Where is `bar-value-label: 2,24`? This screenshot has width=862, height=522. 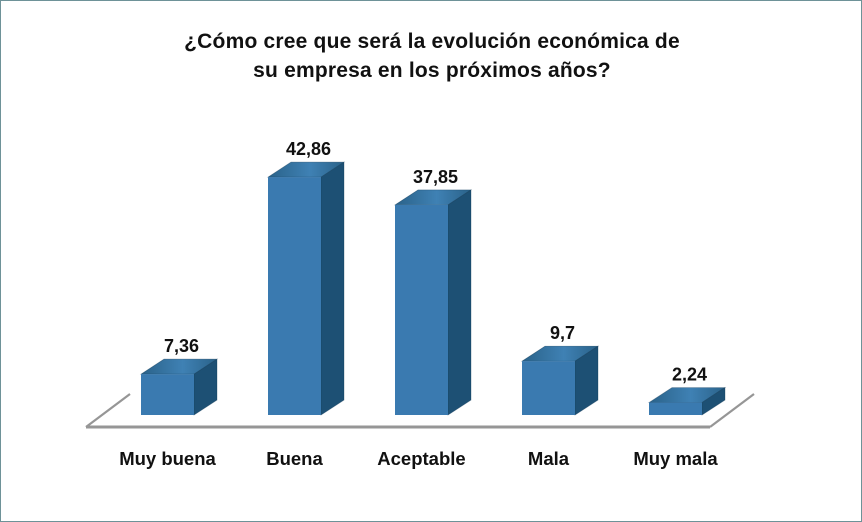 bar-value-label: 2,24 is located at coordinates (689, 375).